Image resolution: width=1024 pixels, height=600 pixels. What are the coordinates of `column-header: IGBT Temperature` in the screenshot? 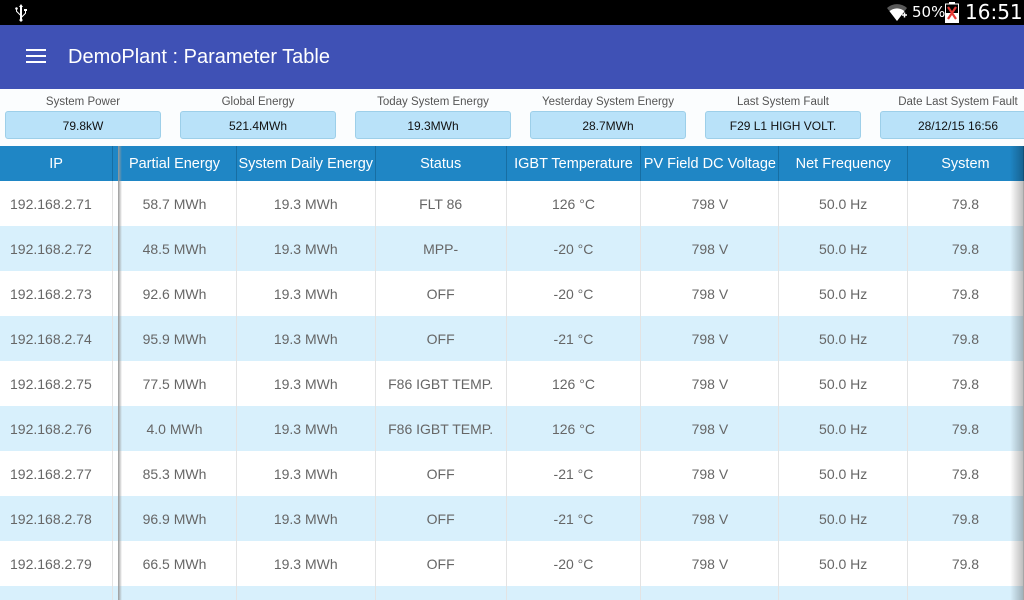 It's located at (574, 163).